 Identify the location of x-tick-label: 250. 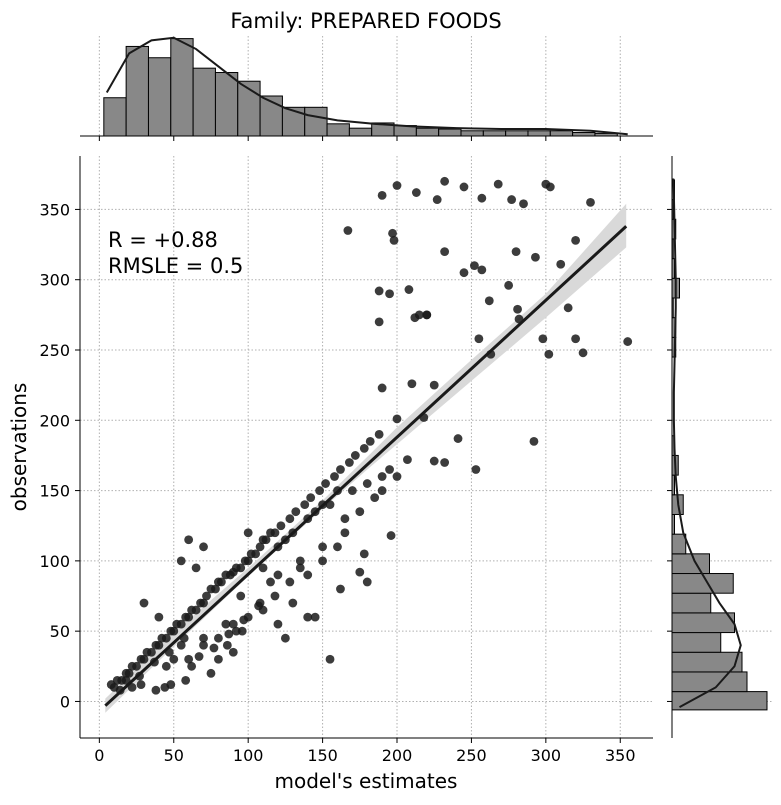
(471, 755).